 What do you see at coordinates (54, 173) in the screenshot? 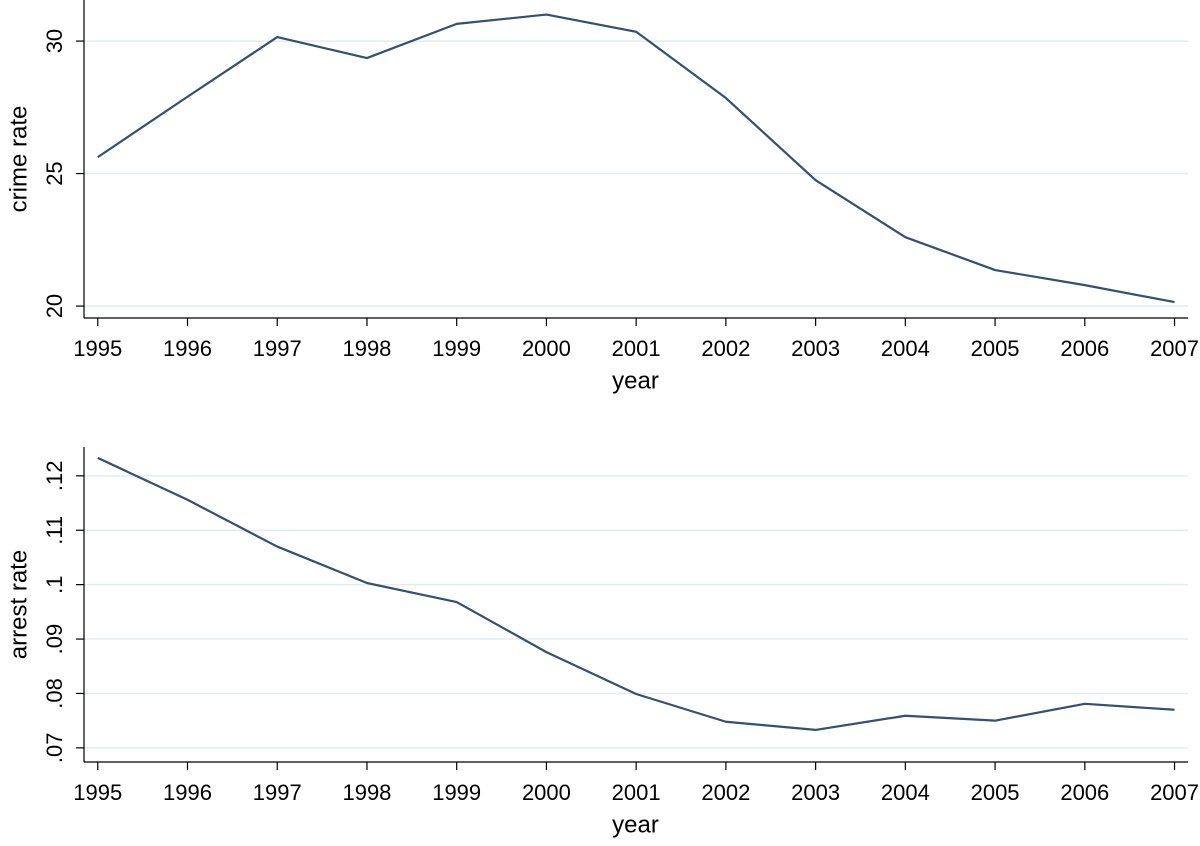
I see `y-tick-label: 25` at bounding box center [54, 173].